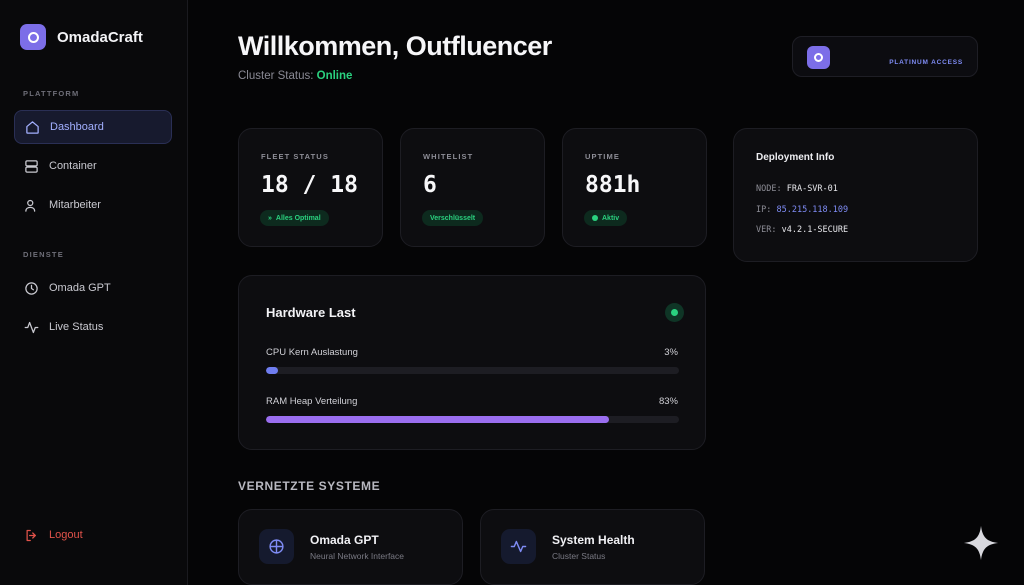 The image size is (1024, 585). I want to click on logout-icon, so click(31, 535).